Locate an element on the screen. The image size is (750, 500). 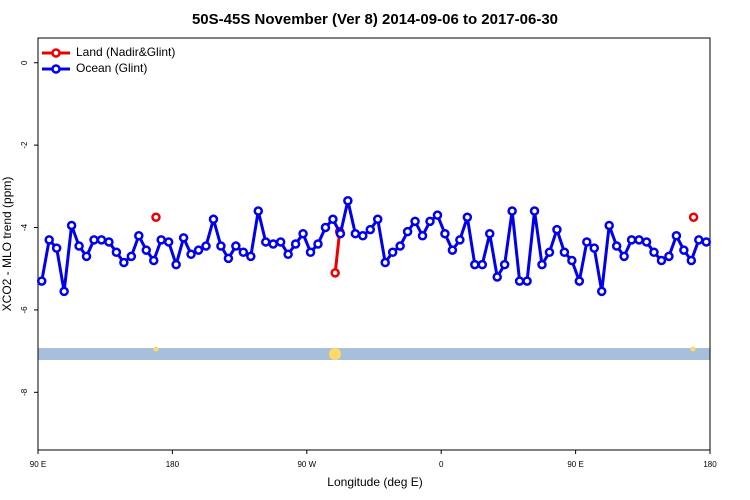
x-tick-label: 0 is located at coordinates (441, 464).